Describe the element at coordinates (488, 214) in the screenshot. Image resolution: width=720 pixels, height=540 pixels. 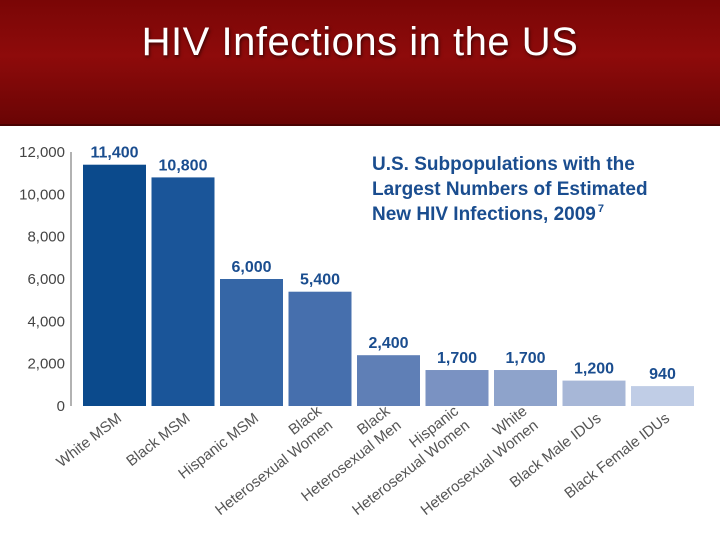
I see `chart-title-line: New HIV Infections, 2009 7` at that location.